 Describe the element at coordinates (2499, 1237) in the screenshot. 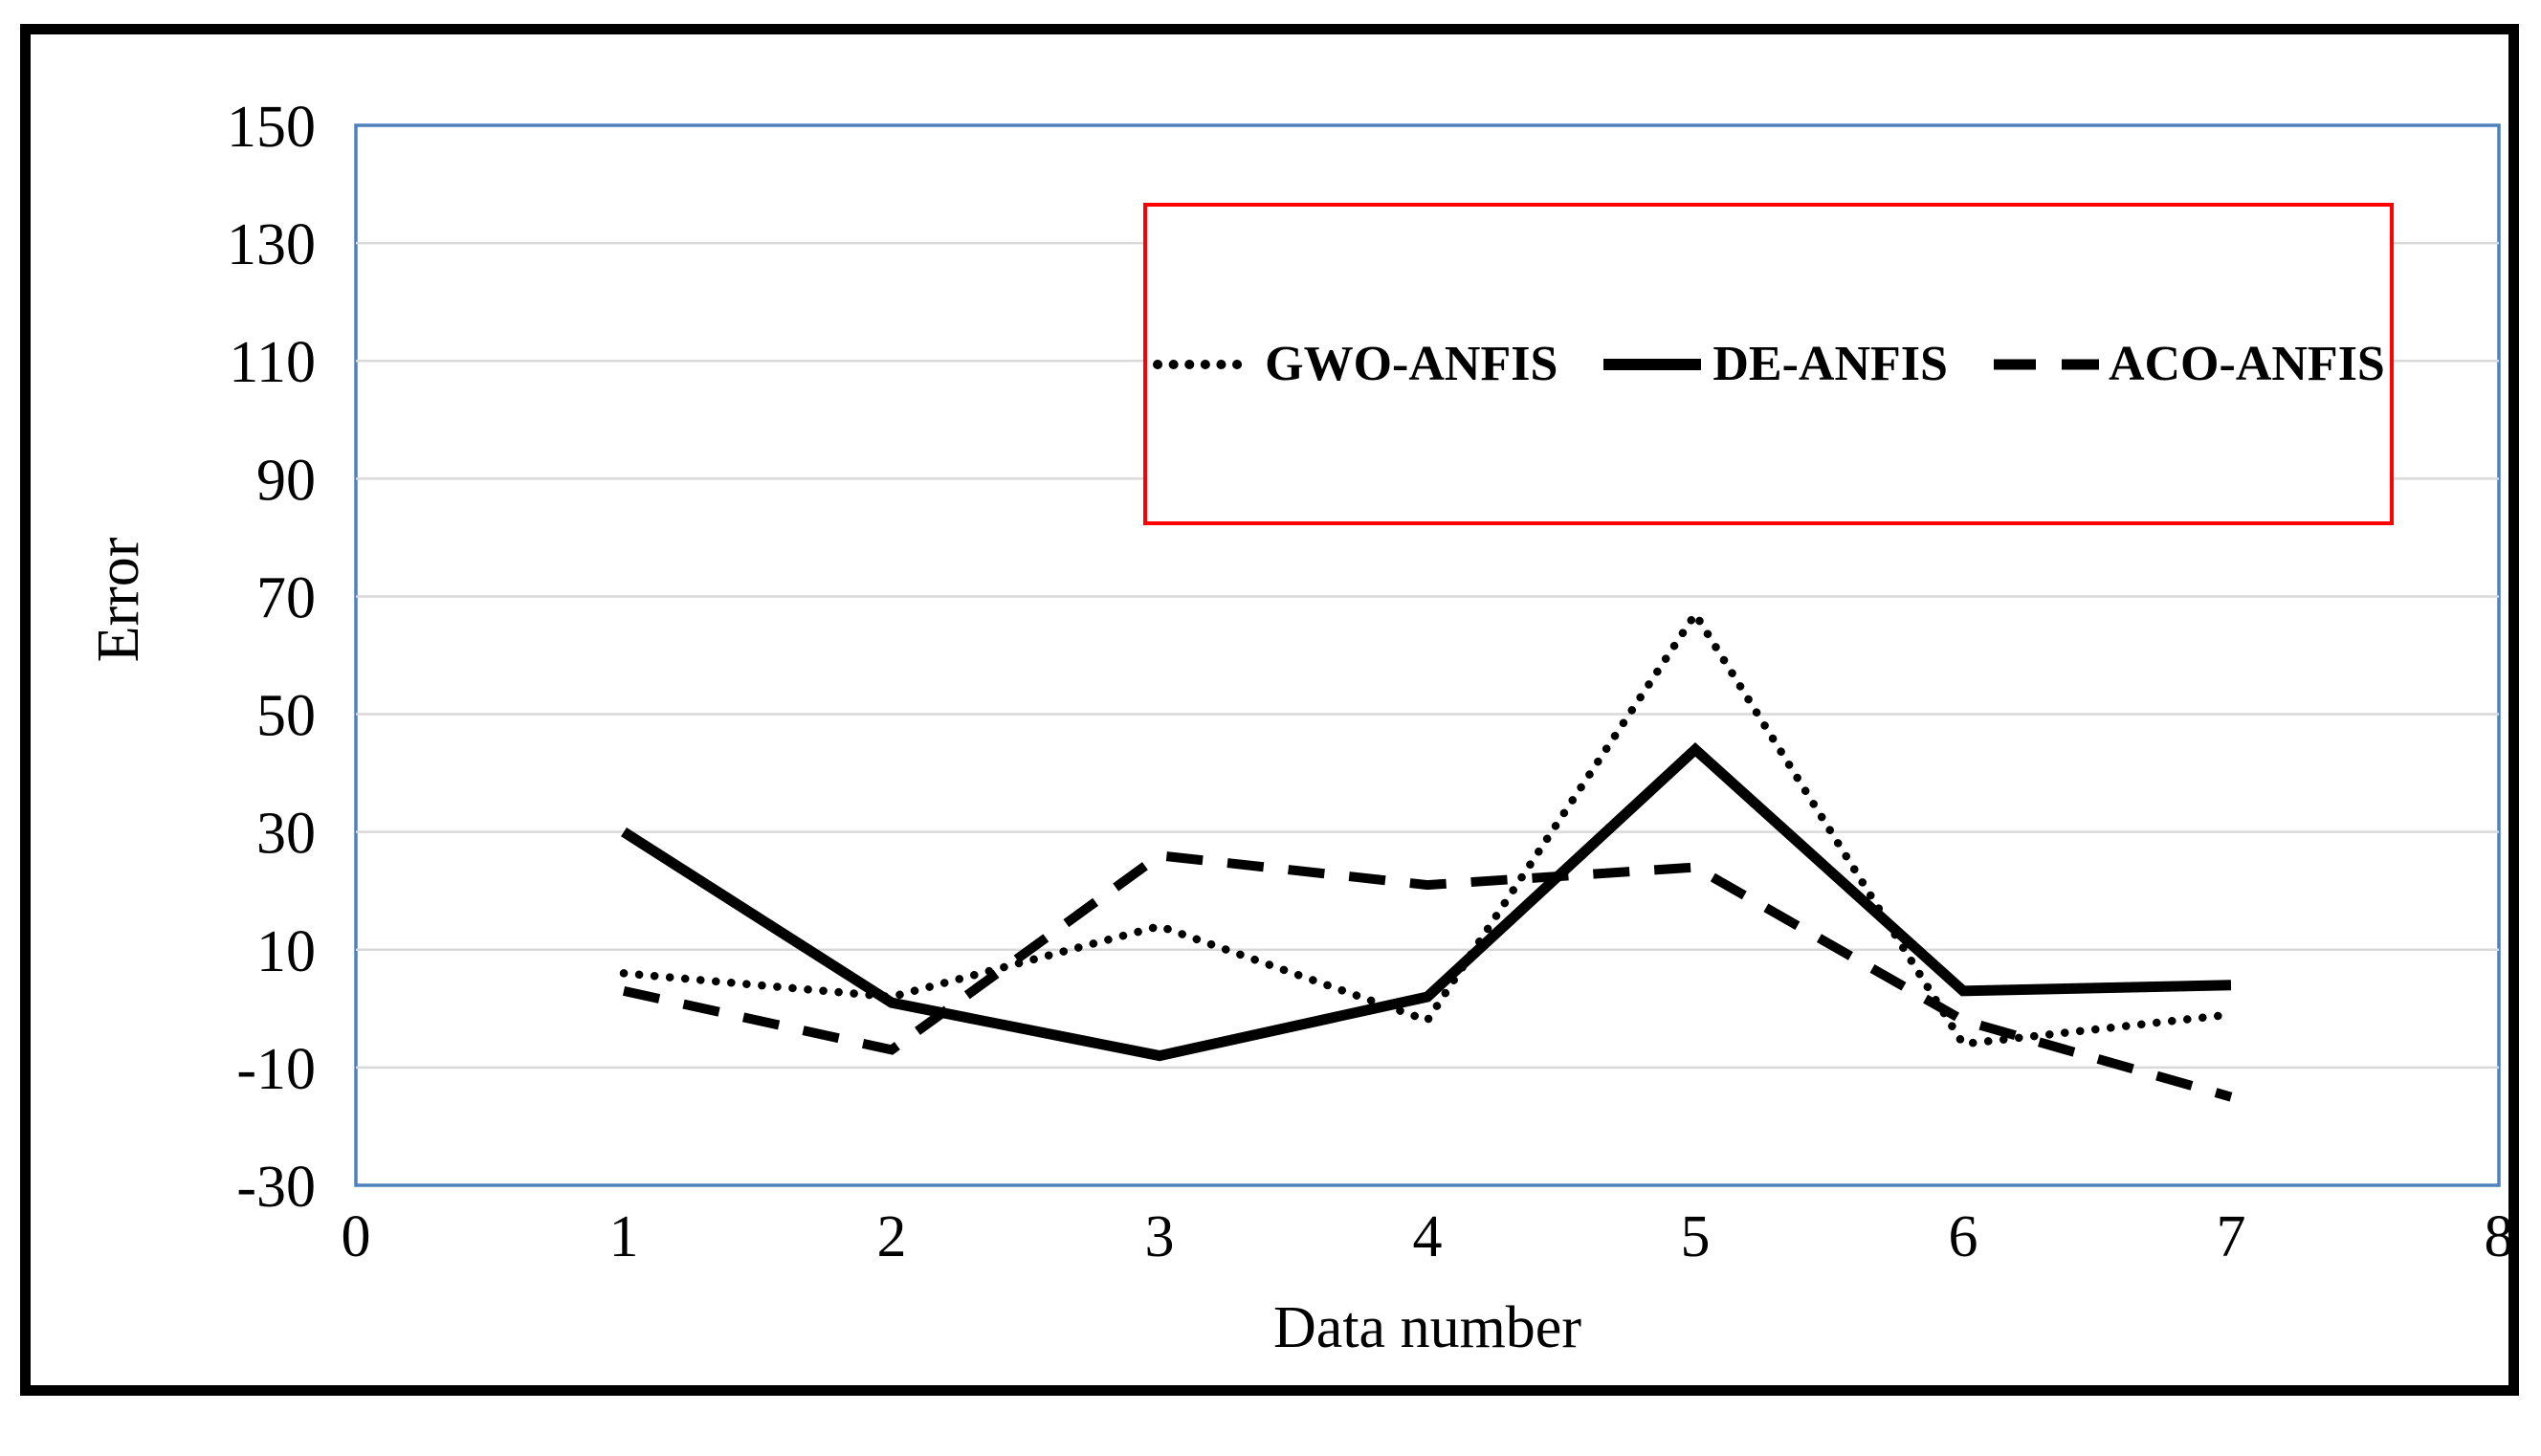

I see `x-tick-label-8: 8` at that location.